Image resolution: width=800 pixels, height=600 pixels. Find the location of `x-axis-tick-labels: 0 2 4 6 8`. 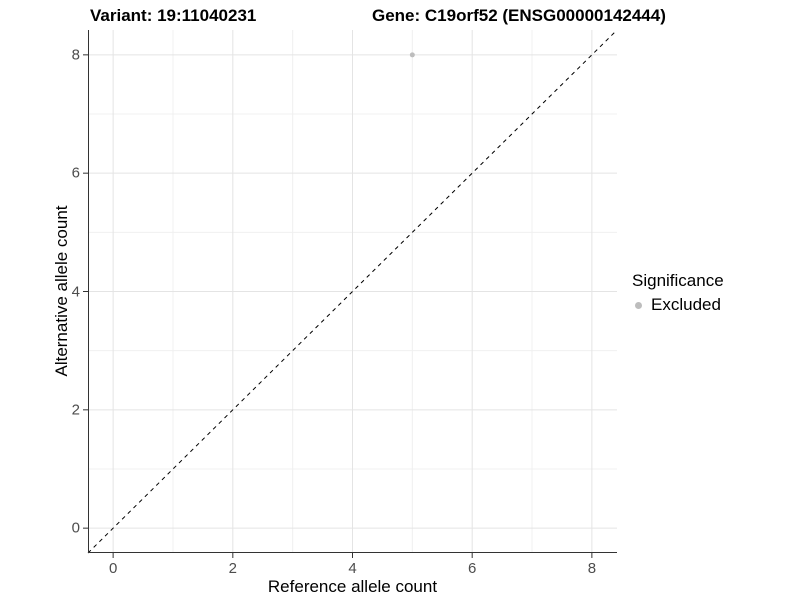

x-axis-tick-labels: 0 2 4 6 8 is located at coordinates (352, 569).